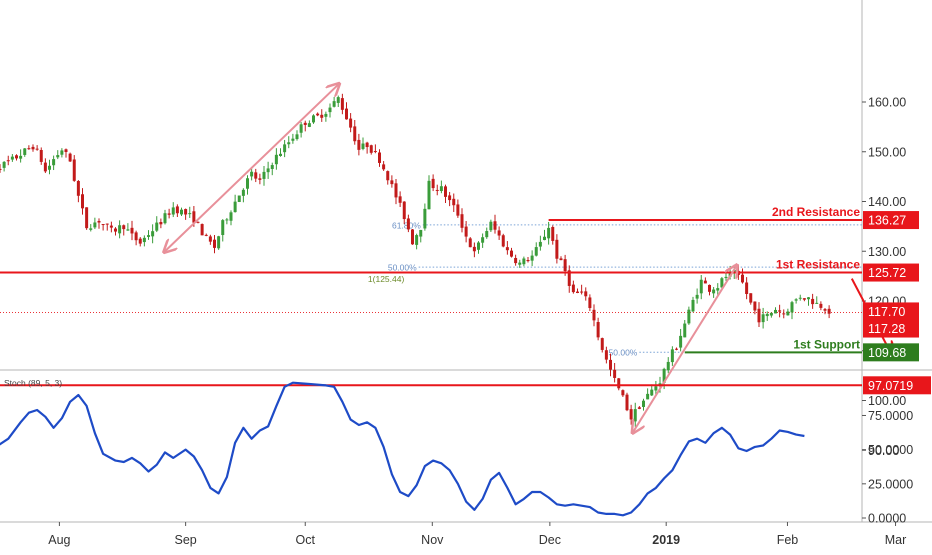 This screenshot has width=932, height=555. Describe the element at coordinates (883, 451) in the screenshot. I see `price-tick-label: 90.00` at that location.